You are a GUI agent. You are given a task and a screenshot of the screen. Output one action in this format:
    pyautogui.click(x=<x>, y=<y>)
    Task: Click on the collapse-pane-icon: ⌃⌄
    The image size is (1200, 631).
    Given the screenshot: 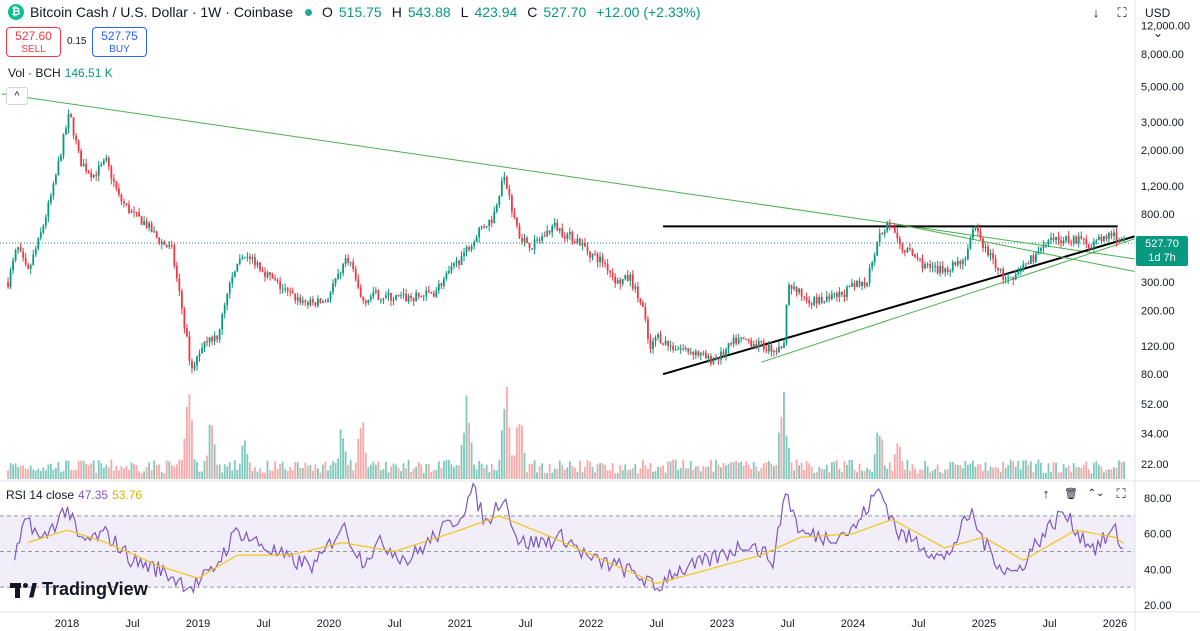 What is the action you would take?
    pyautogui.click(x=1096, y=493)
    